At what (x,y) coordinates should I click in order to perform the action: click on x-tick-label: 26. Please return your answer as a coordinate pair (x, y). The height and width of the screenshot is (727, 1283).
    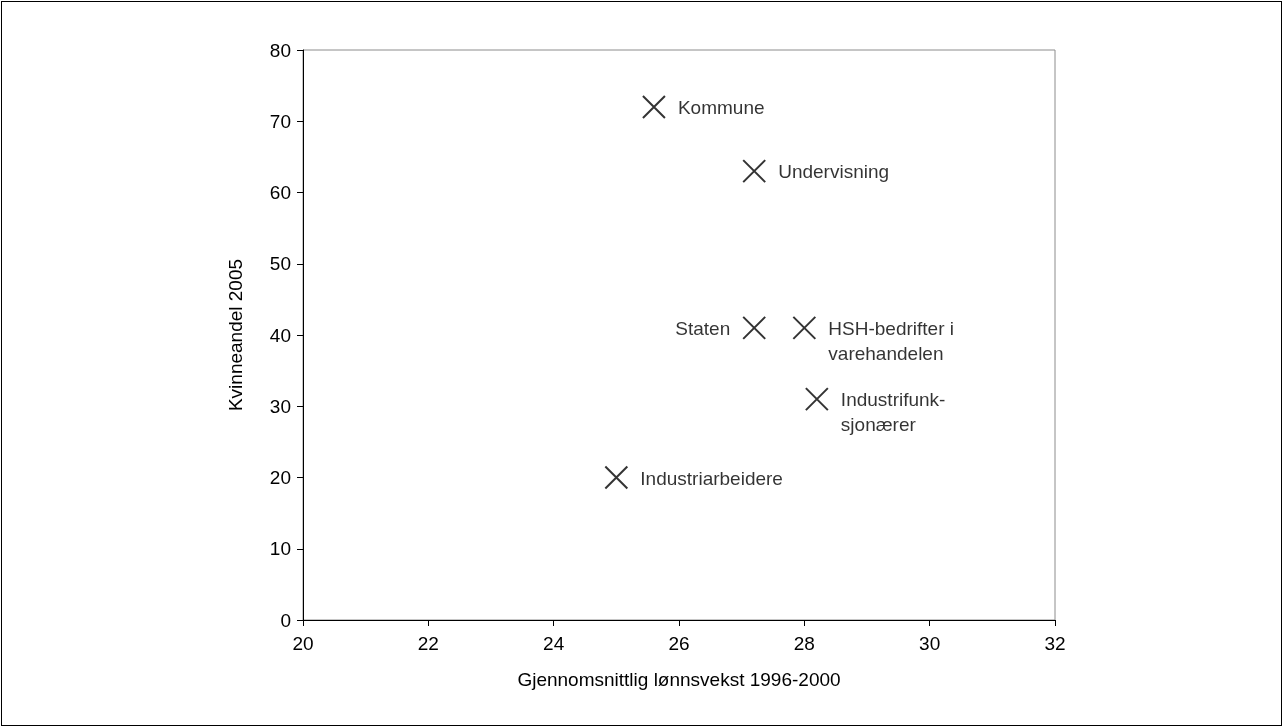
    Looking at the image, I should click on (679, 643).